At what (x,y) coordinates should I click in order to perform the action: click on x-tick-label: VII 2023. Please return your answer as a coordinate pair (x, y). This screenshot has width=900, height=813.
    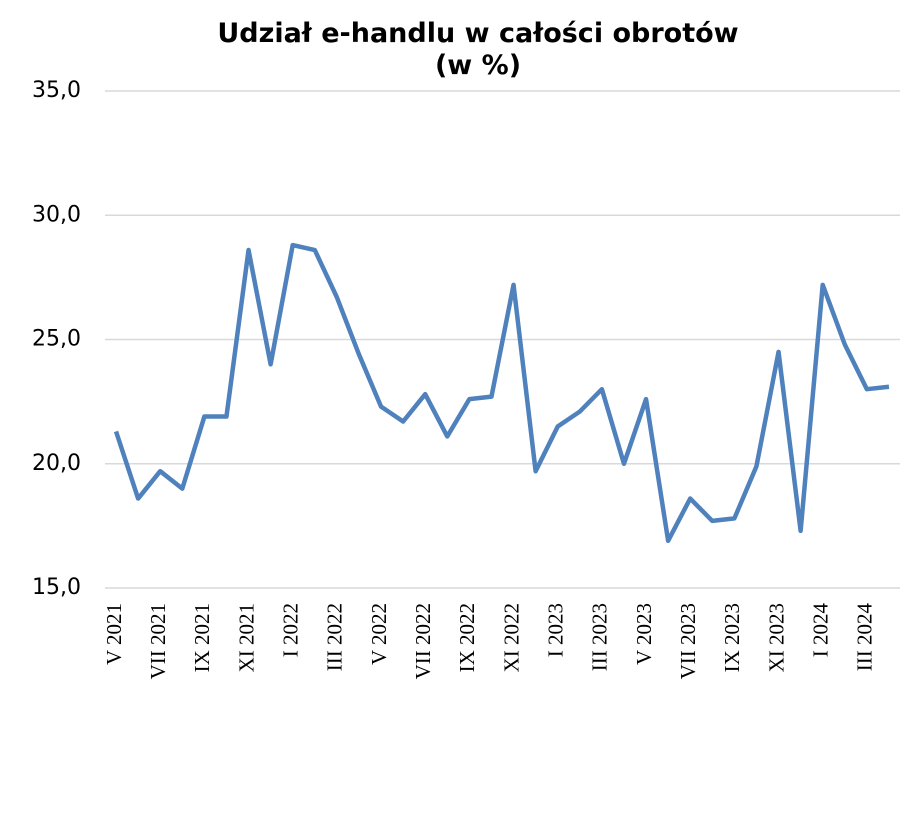
    Looking at the image, I should click on (688, 641).